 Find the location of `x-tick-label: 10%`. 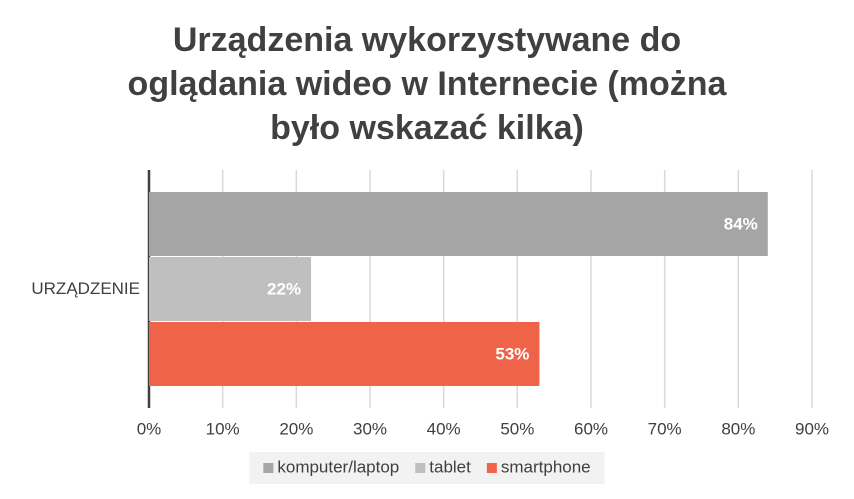

x-tick-label: 10% is located at coordinates (223, 428).